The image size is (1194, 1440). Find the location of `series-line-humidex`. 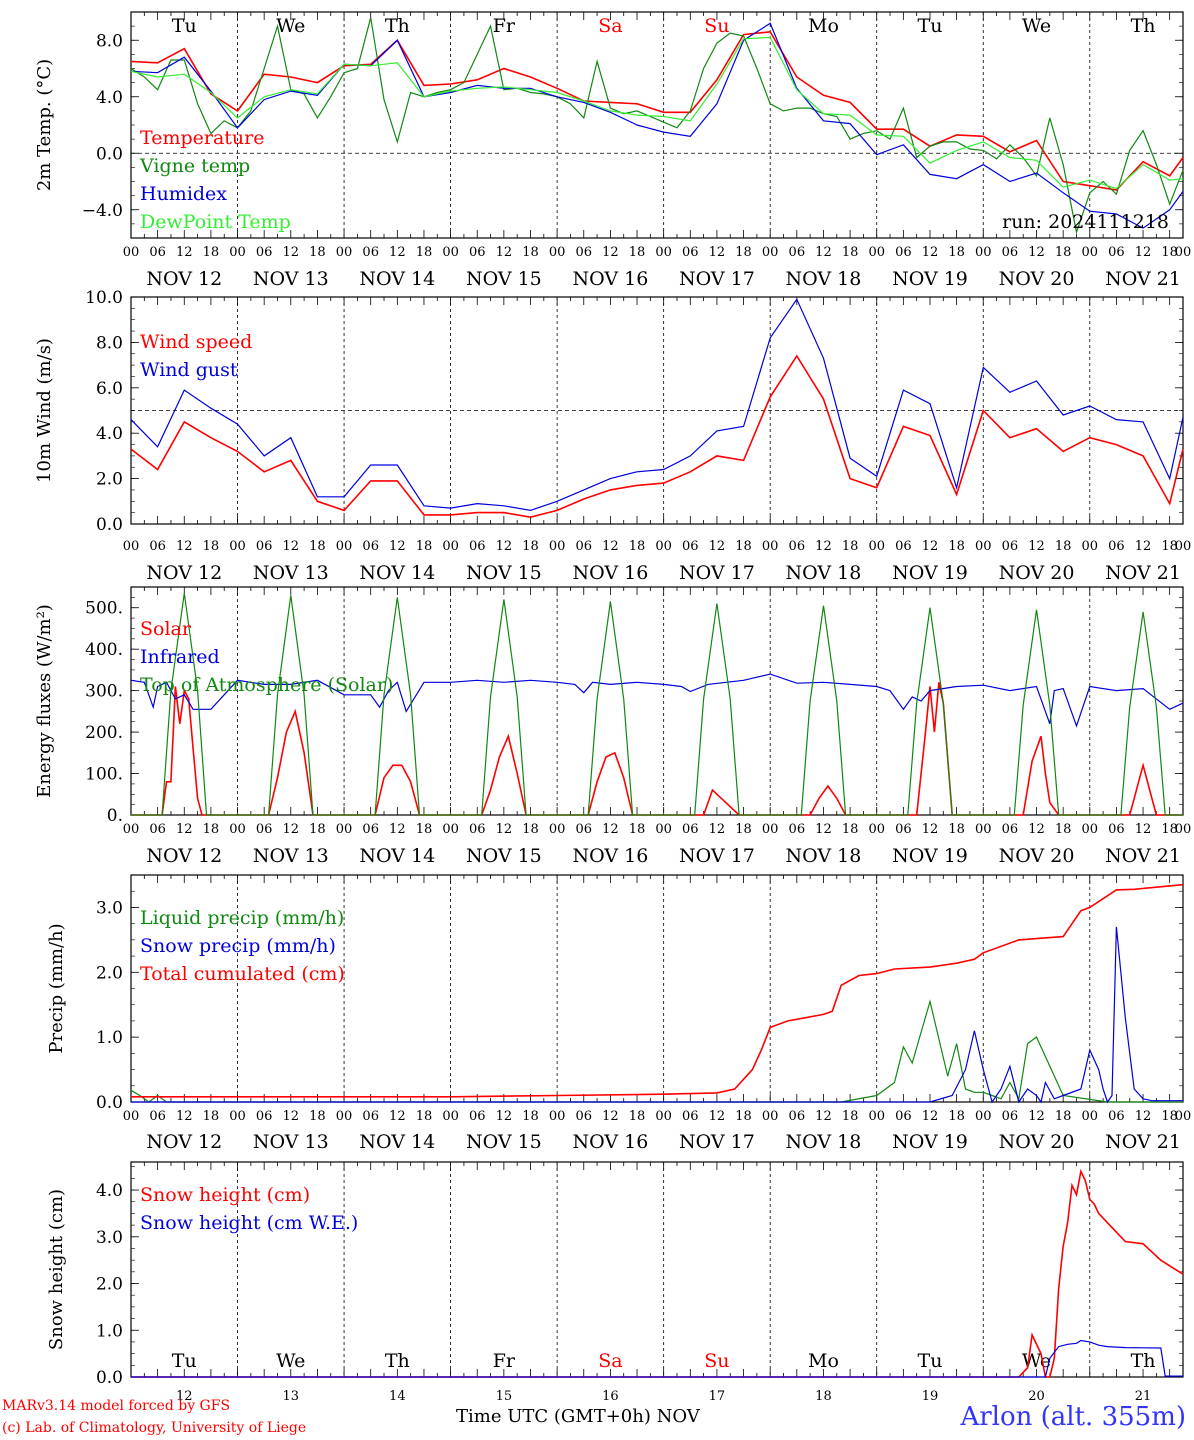

series-line-humidex is located at coordinates (657, 125).